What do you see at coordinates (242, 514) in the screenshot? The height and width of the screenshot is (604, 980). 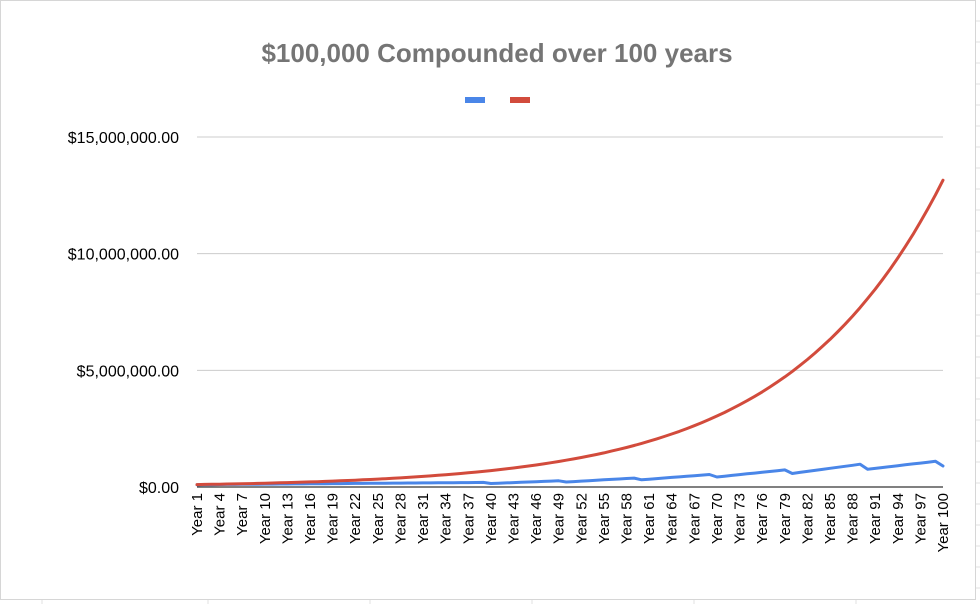 I see `x-tick-label: Year 7` at bounding box center [242, 514].